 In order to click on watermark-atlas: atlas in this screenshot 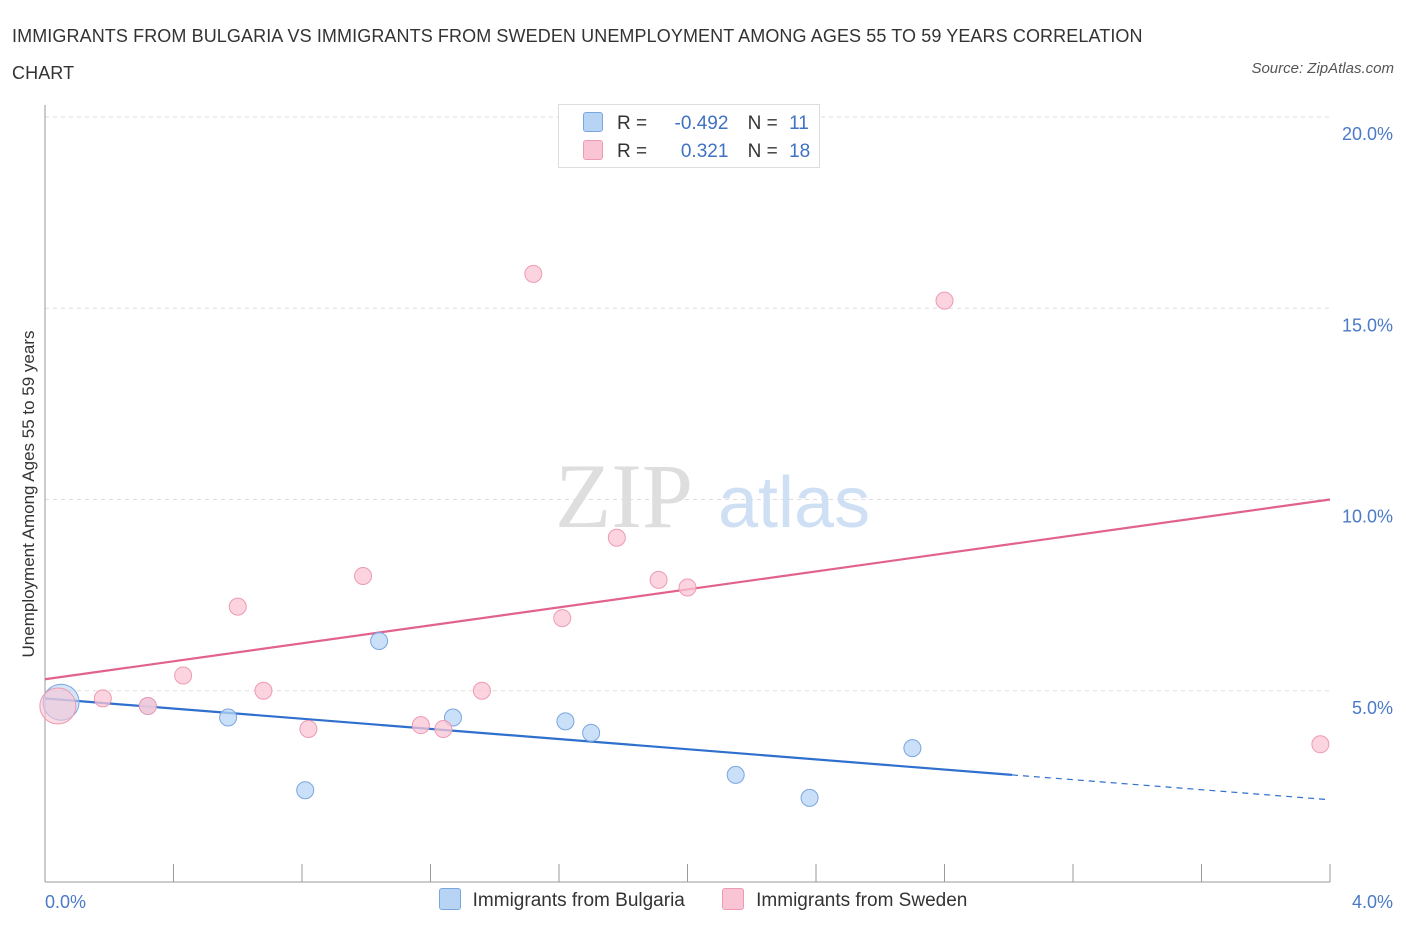, I will do `click(794, 503)`.